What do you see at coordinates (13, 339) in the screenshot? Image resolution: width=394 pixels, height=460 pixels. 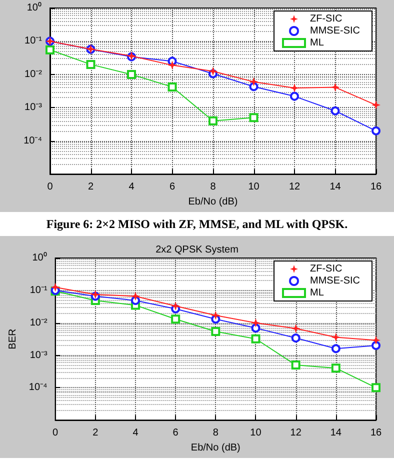 I see `y-axis-title: BER` at bounding box center [13, 339].